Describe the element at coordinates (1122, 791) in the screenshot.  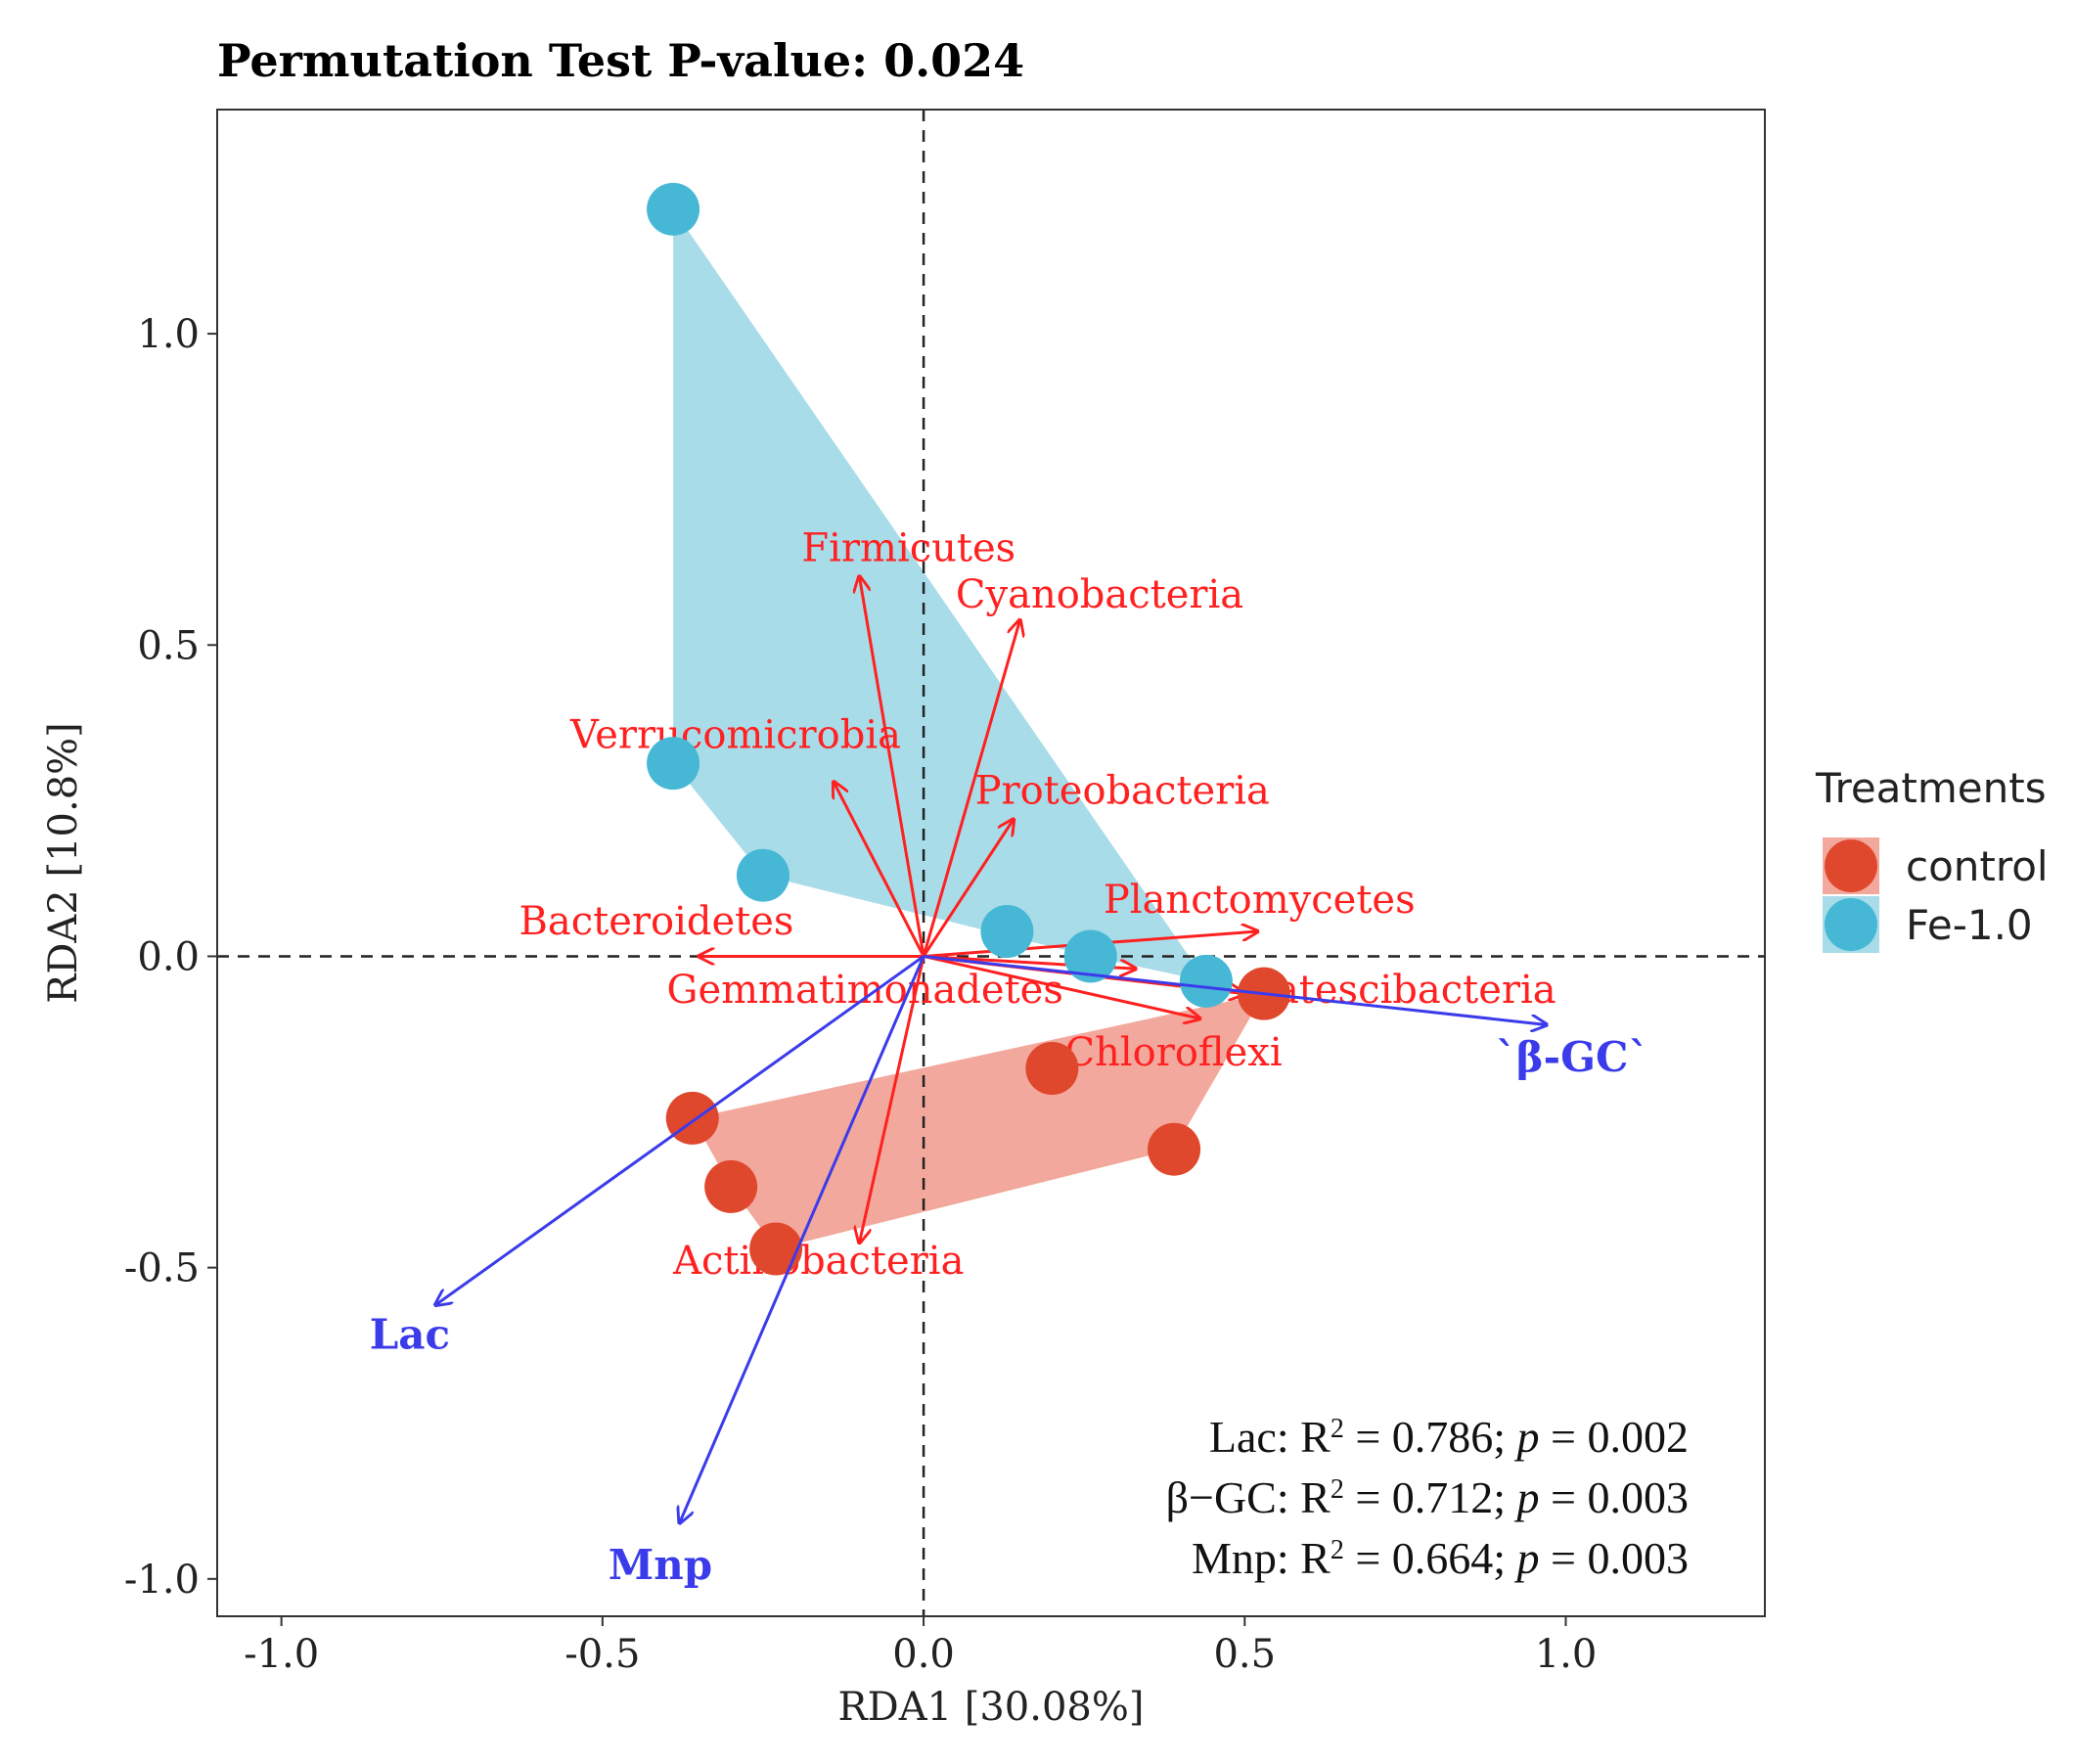
I see `species-label-proteobacteria: Proteobacteria` at that location.